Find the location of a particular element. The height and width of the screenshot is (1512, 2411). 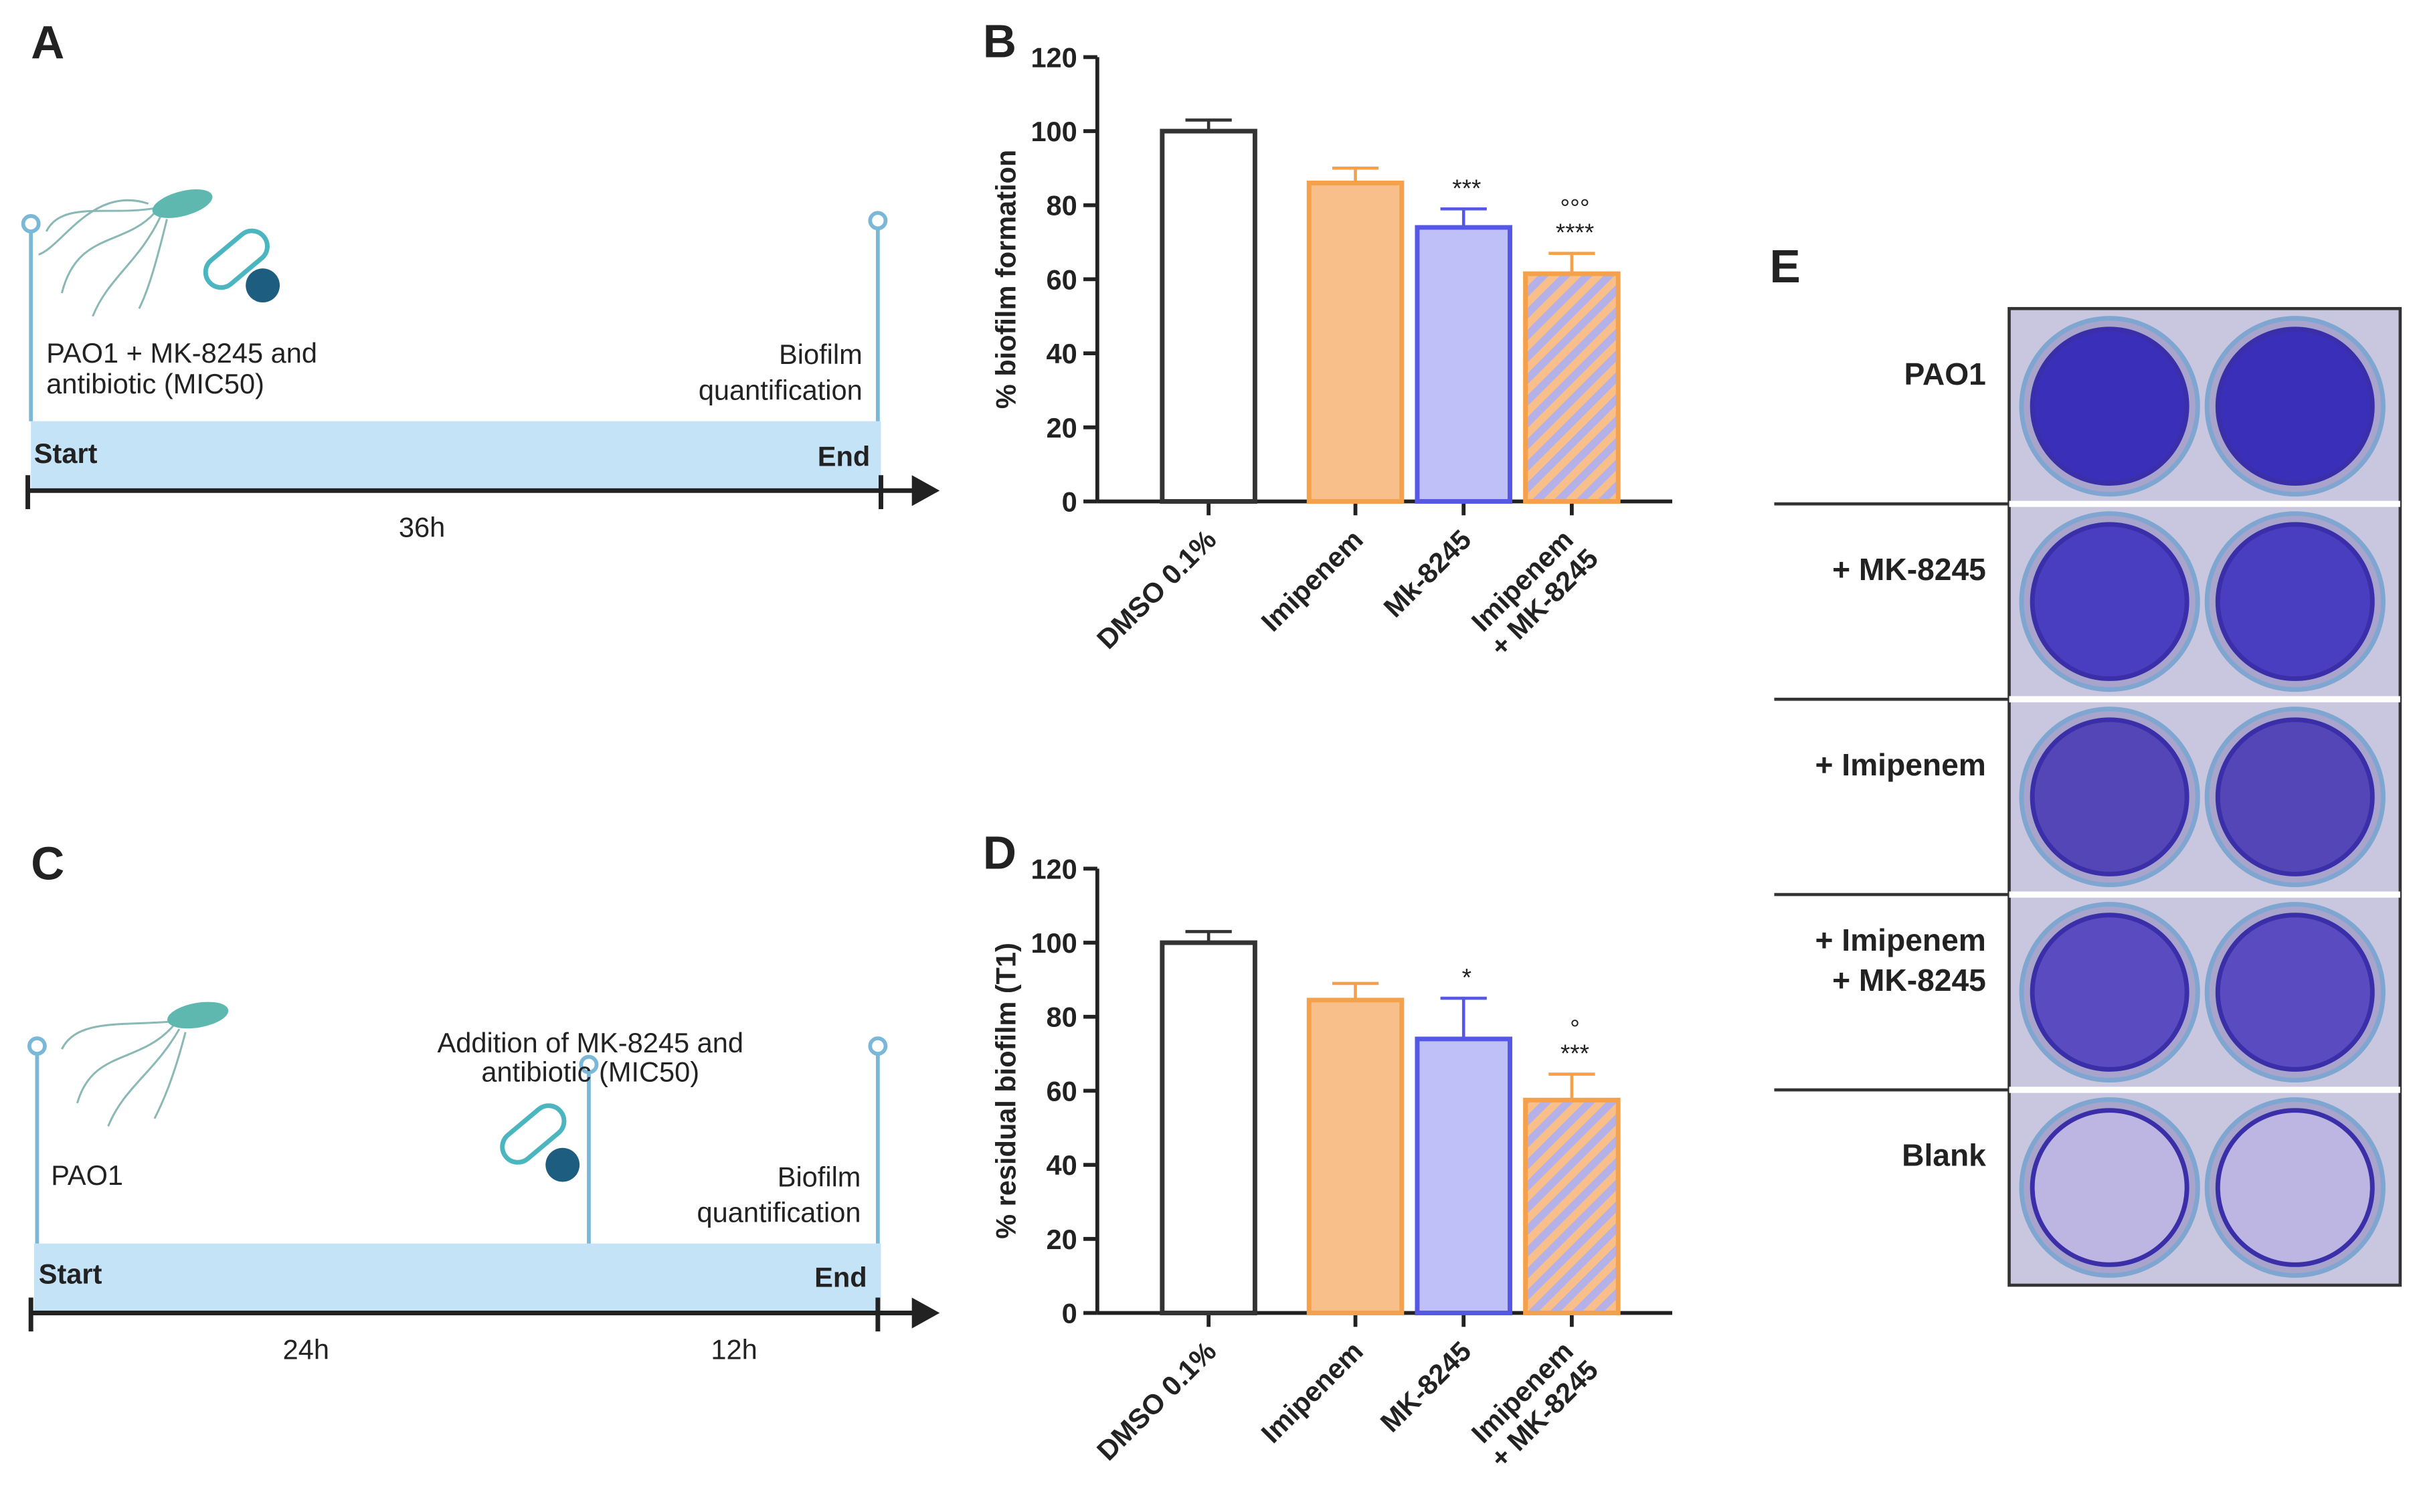

step-text: PAO1 is located at coordinates (87, 1175).